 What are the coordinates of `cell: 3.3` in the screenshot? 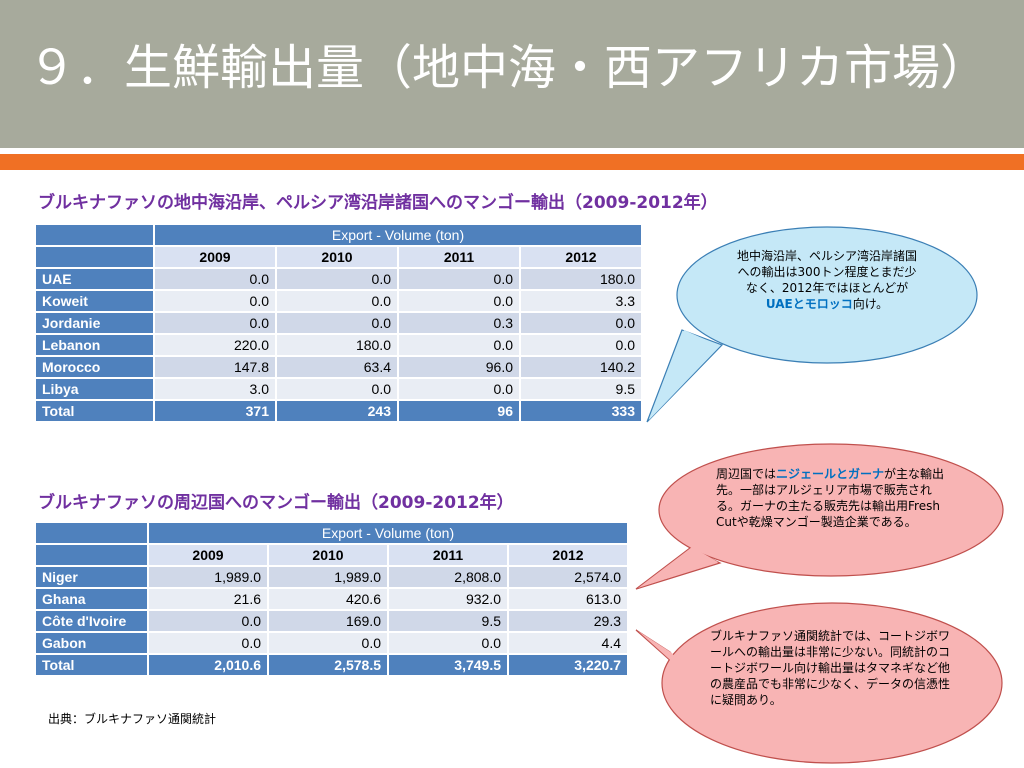 It's located at (581, 301).